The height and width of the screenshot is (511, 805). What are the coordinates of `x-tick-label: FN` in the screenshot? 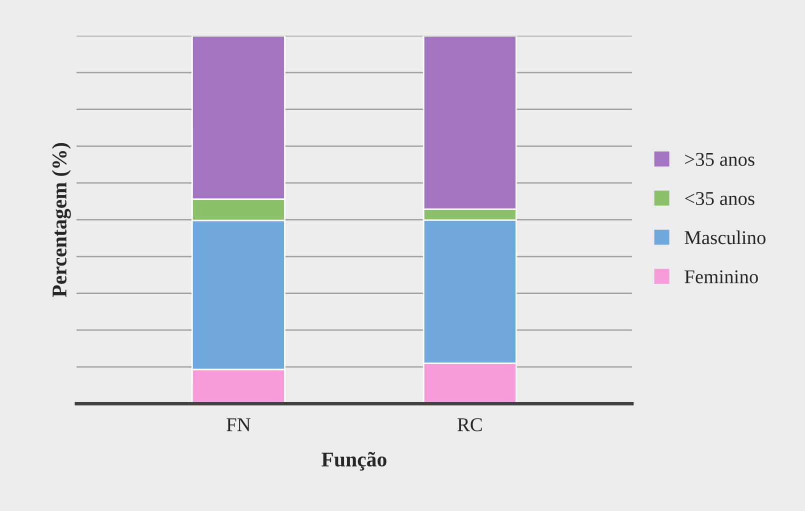 It's located at (238, 425).